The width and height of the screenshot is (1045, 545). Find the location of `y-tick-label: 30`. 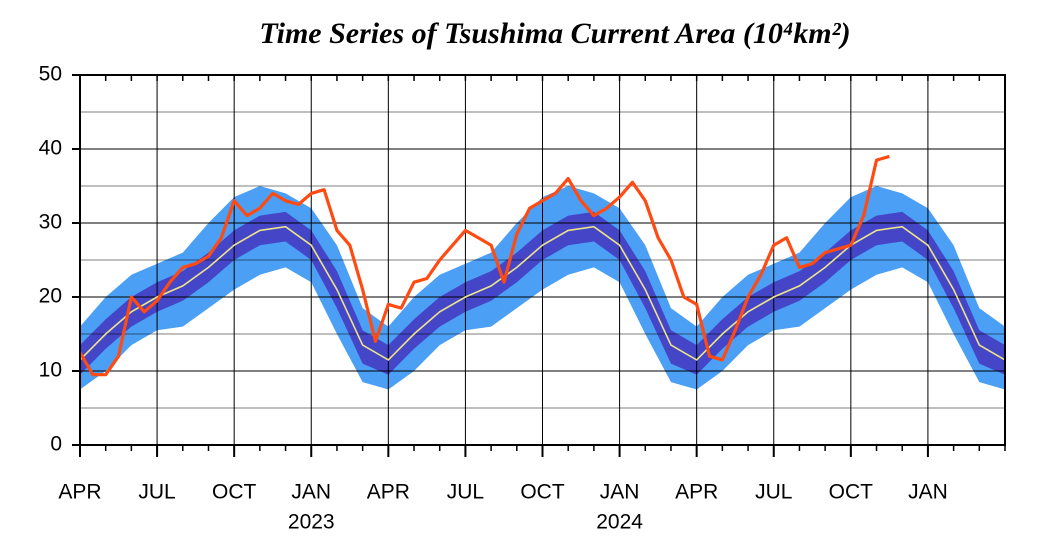

y-tick-label: 30 is located at coordinates (50, 222).